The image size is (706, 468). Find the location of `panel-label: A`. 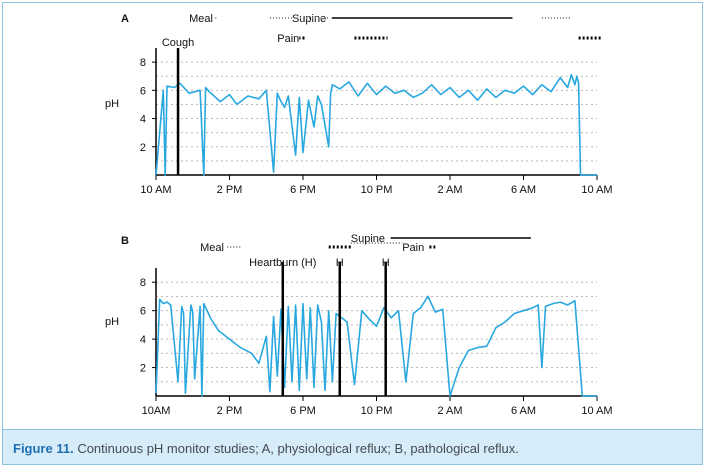

panel-label: A is located at coordinates (125, 19).